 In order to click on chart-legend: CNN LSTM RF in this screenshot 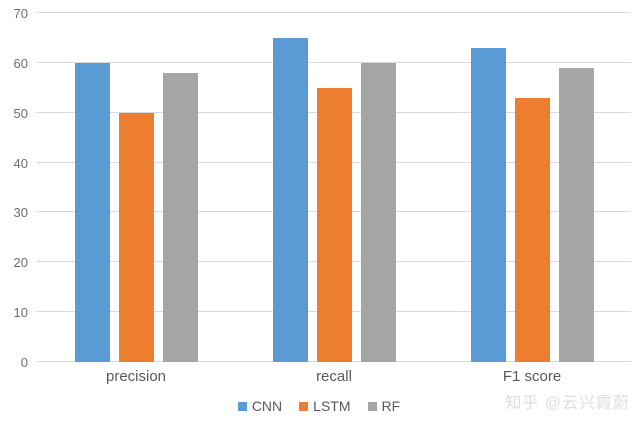, I will do `click(319, 406)`.